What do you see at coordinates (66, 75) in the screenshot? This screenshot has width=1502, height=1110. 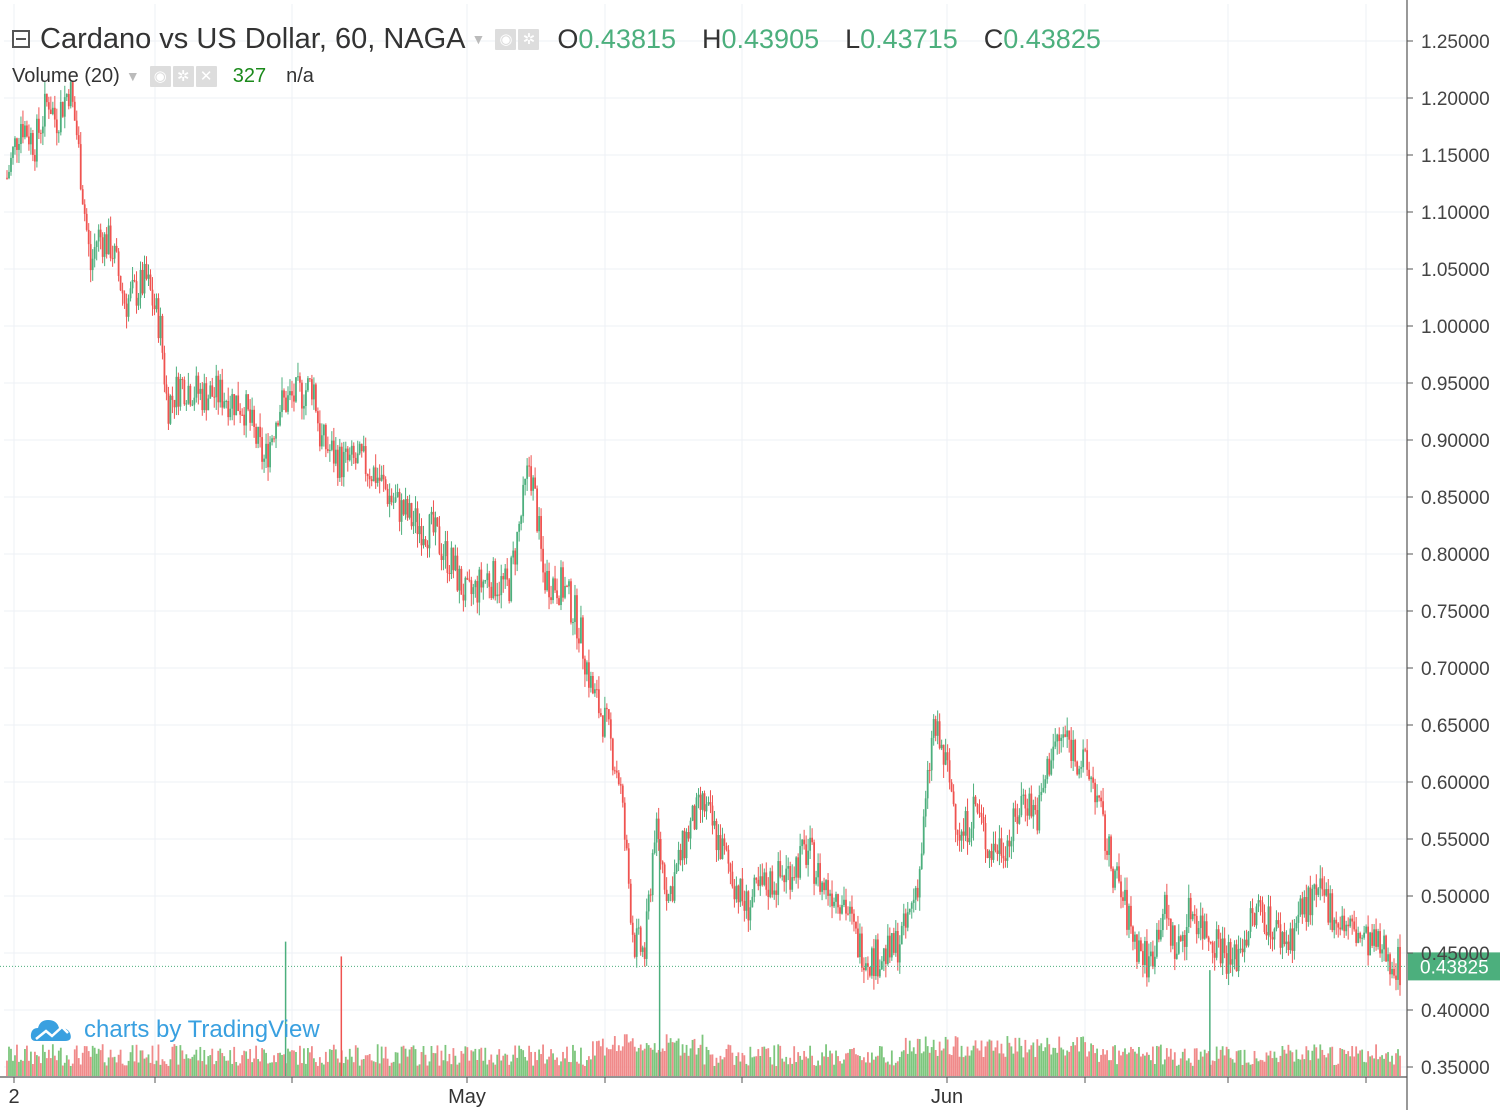 I see `volume-title: Volume (20)` at bounding box center [66, 75].